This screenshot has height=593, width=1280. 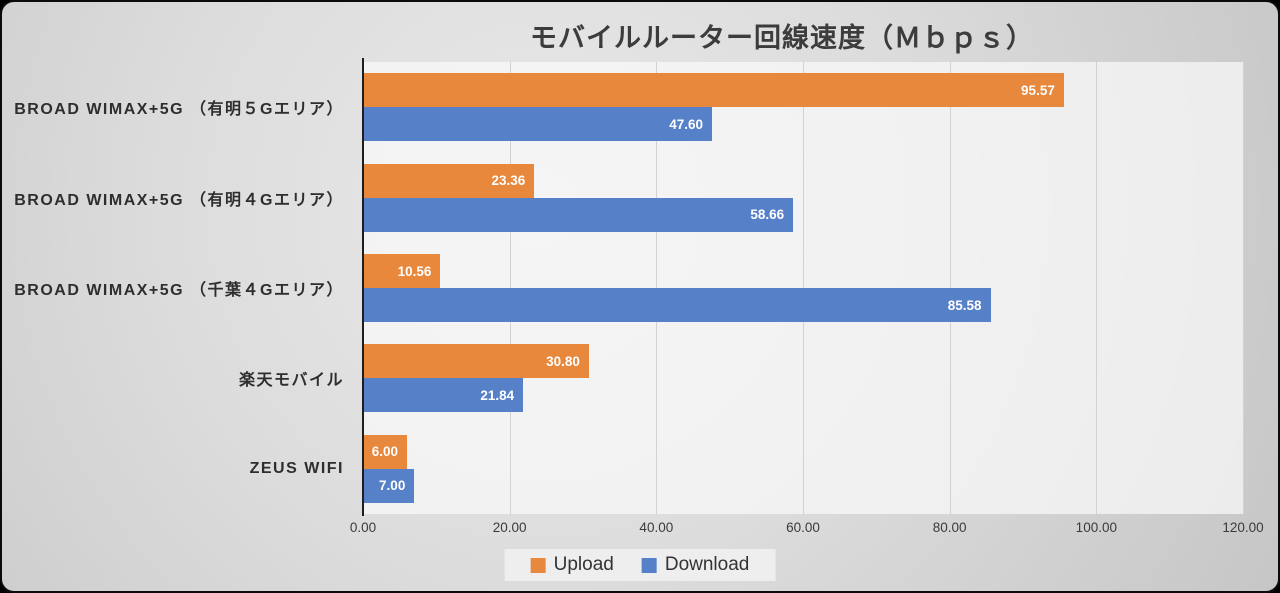 What do you see at coordinates (1038, 90) in the screenshot?
I see `bar-value-label: 95.57` at bounding box center [1038, 90].